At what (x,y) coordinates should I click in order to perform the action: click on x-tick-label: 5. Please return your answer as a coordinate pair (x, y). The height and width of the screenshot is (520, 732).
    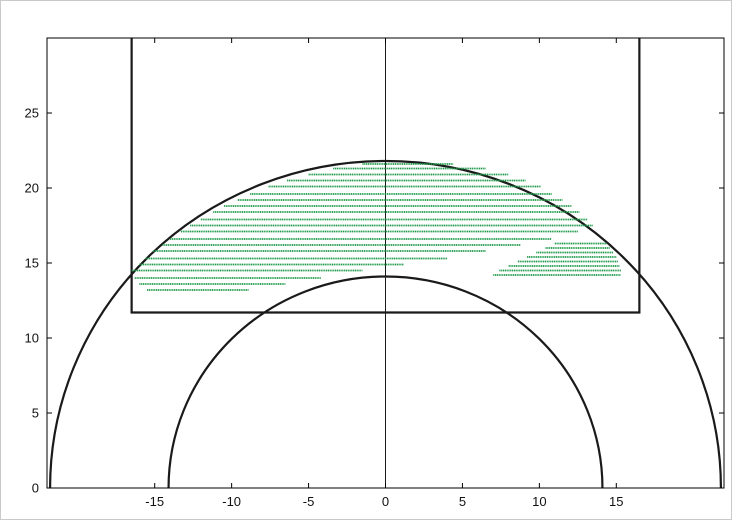
    Looking at the image, I should click on (462, 501).